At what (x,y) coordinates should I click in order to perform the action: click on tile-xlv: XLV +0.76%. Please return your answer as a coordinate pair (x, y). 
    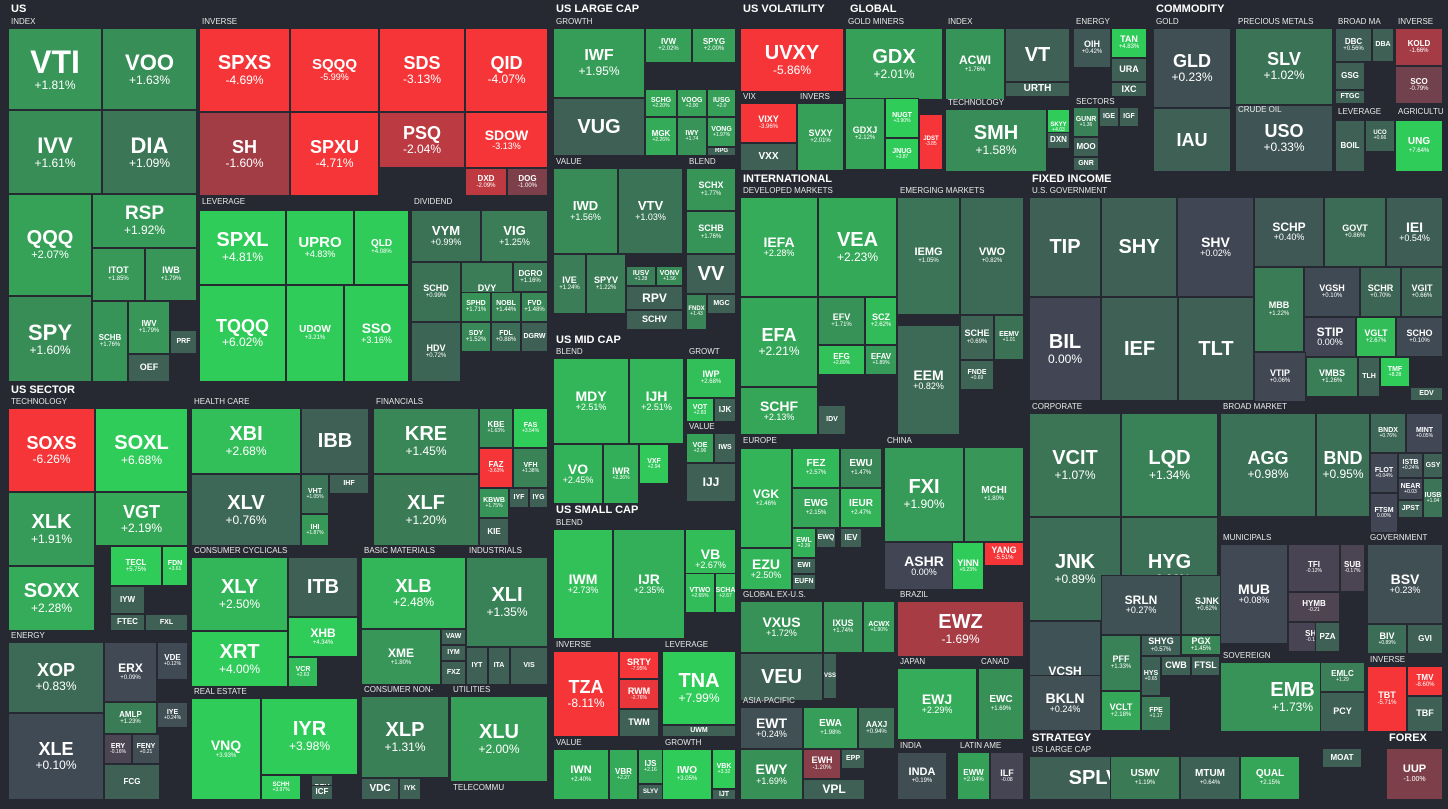
    Looking at the image, I should click on (246, 510).